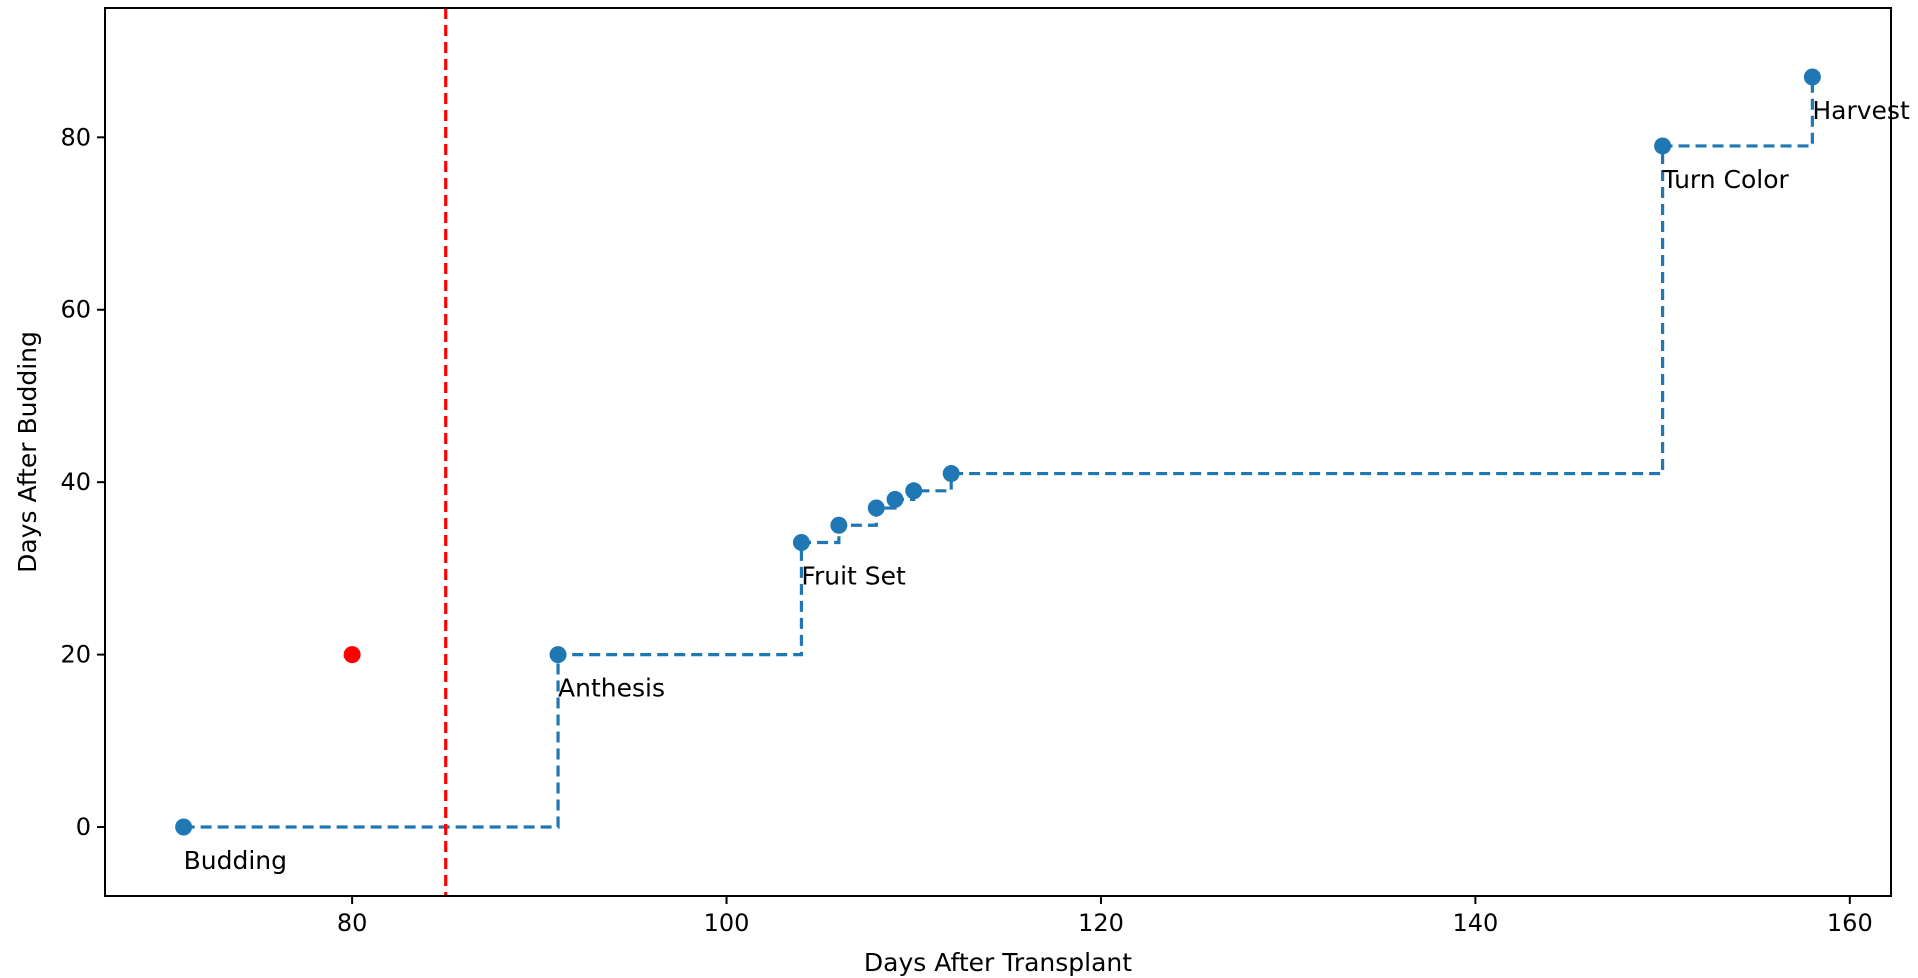 The image size is (1918, 978). Describe the element at coordinates (27, 452) in the screenshot. I see `y-axis-title: Days After Budding` at that location.